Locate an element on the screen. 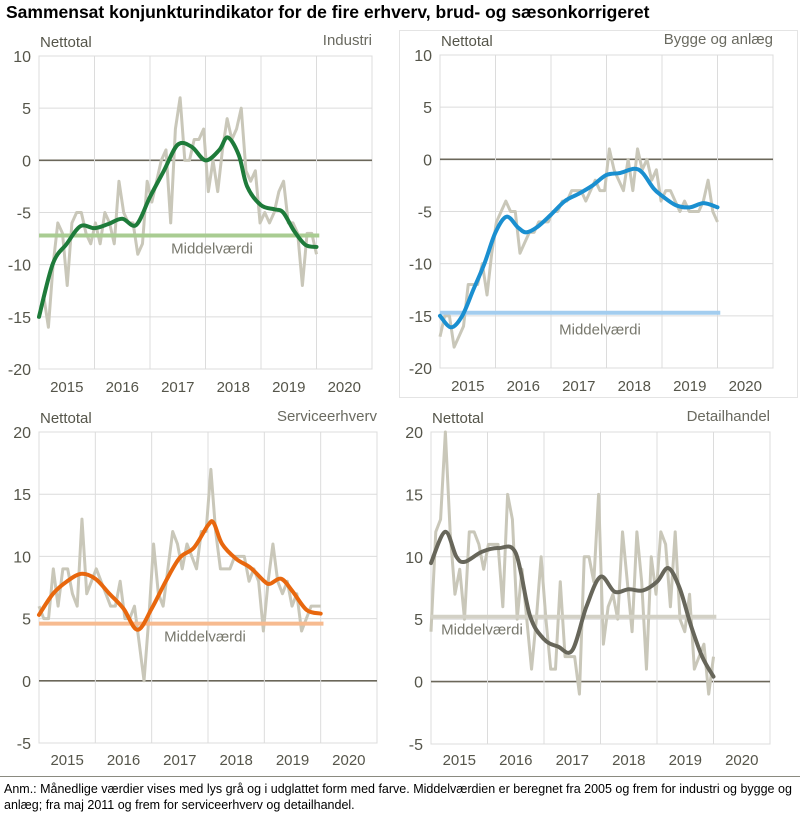  footnote-divider is located at coordinates (400, 776).